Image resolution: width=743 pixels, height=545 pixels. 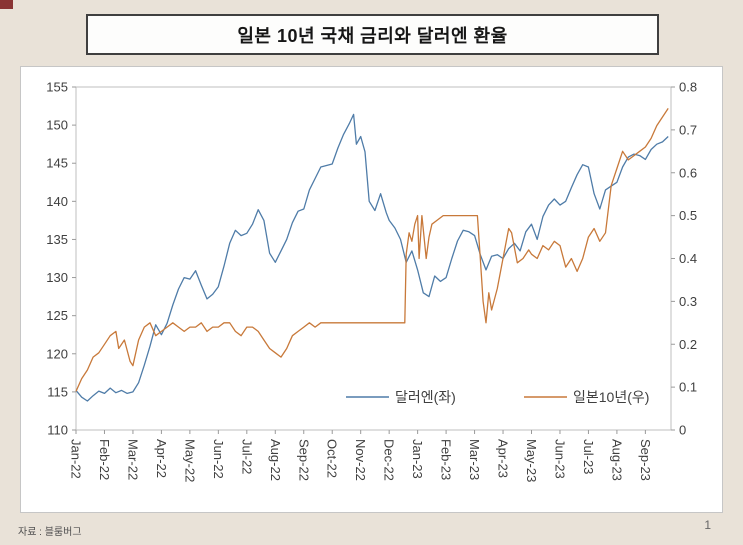 I want to click on y-axis-left-tick-label: 110, so click(x=57, y=430).